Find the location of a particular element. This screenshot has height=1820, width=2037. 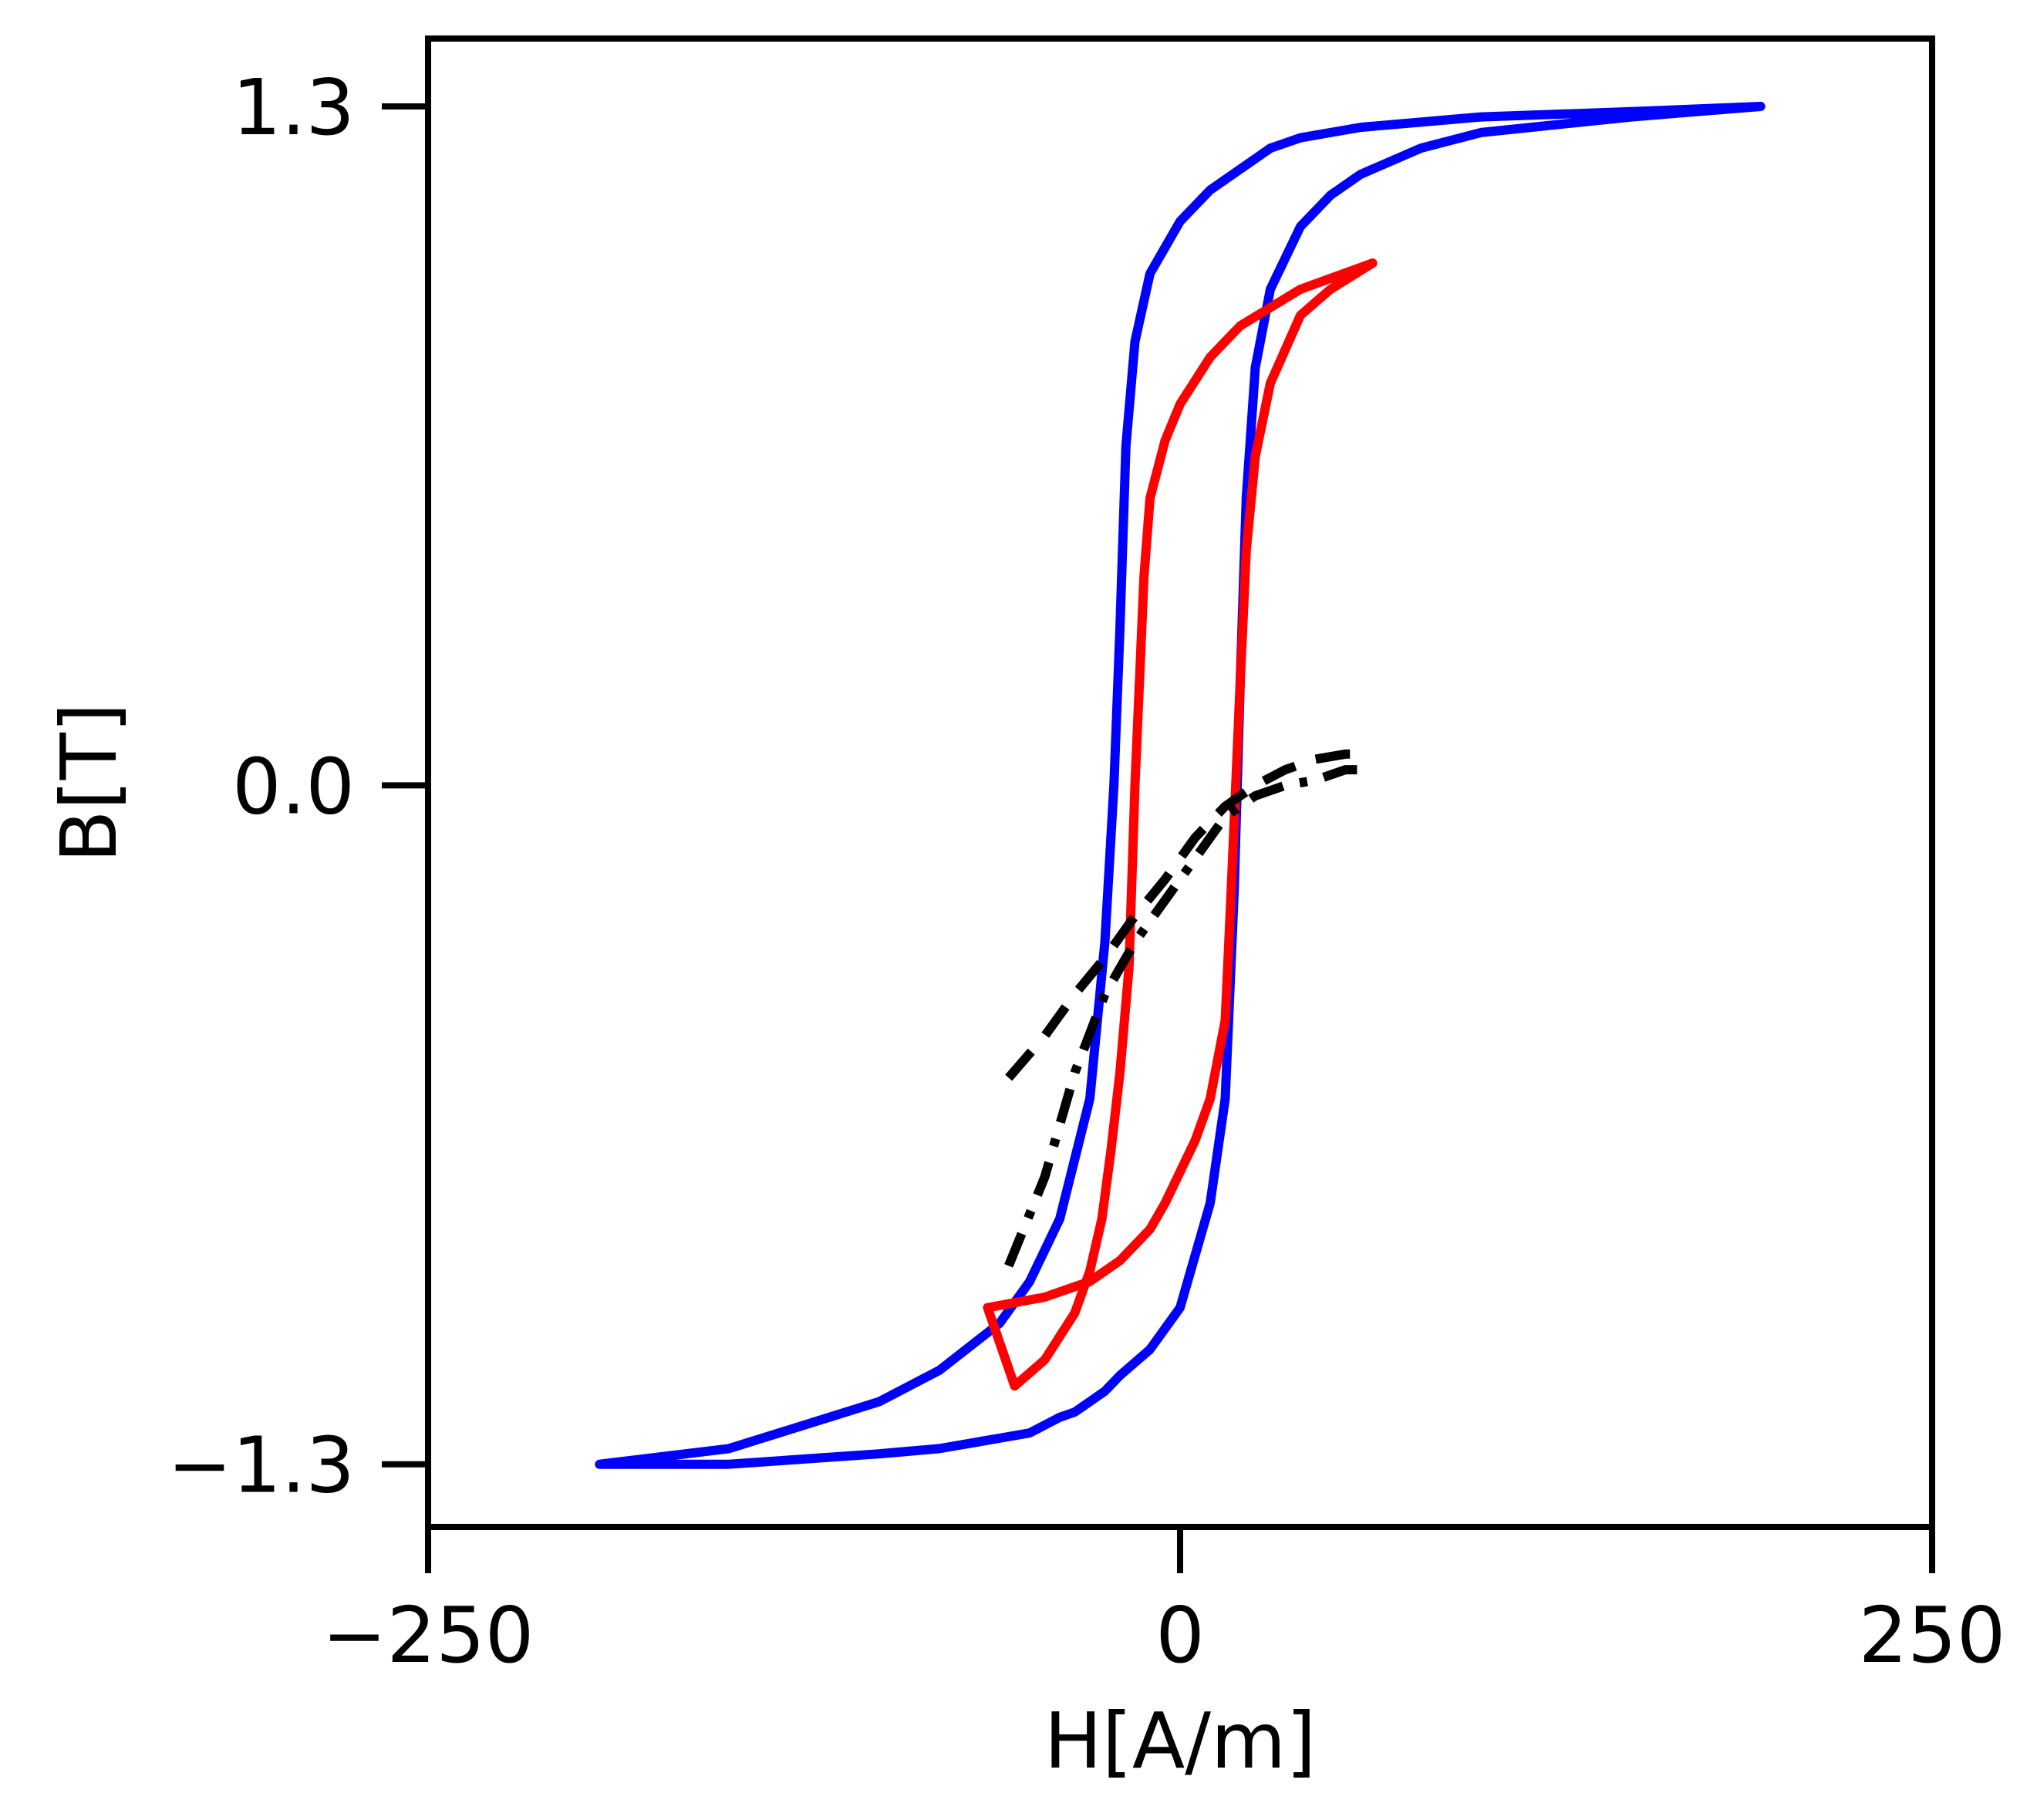

x-tick-label: −250 is located at coordinates (428, 1635).